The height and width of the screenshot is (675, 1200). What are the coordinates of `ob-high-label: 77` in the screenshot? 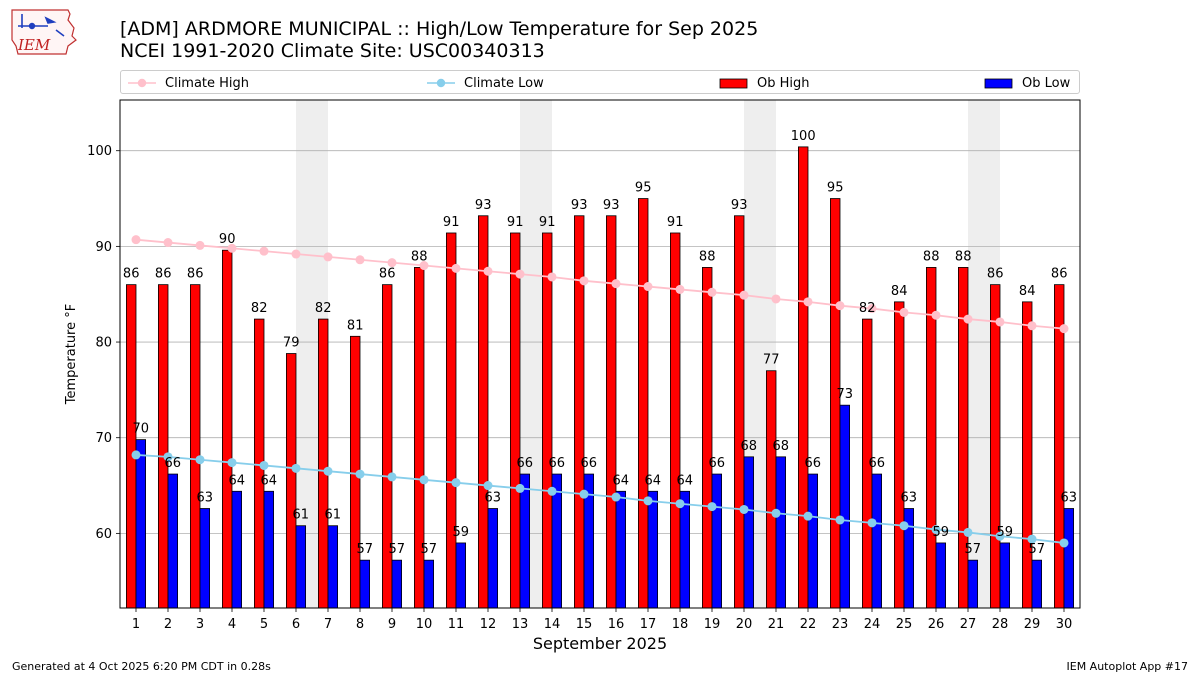 It's located at (771, 360).